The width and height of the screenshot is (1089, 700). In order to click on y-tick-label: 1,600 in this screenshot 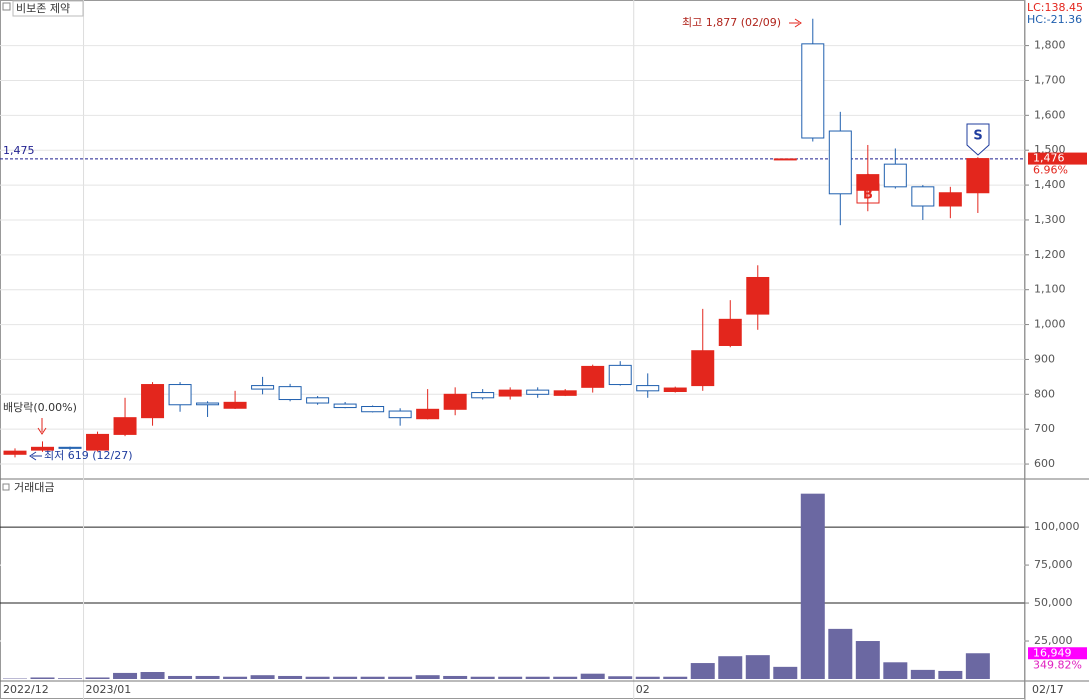, I will do `click(1050, 114)`.